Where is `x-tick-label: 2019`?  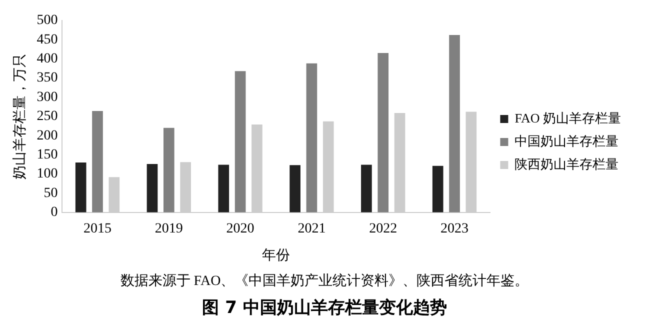
x-tick-label: 2019 is located at coordinates (168, 228).